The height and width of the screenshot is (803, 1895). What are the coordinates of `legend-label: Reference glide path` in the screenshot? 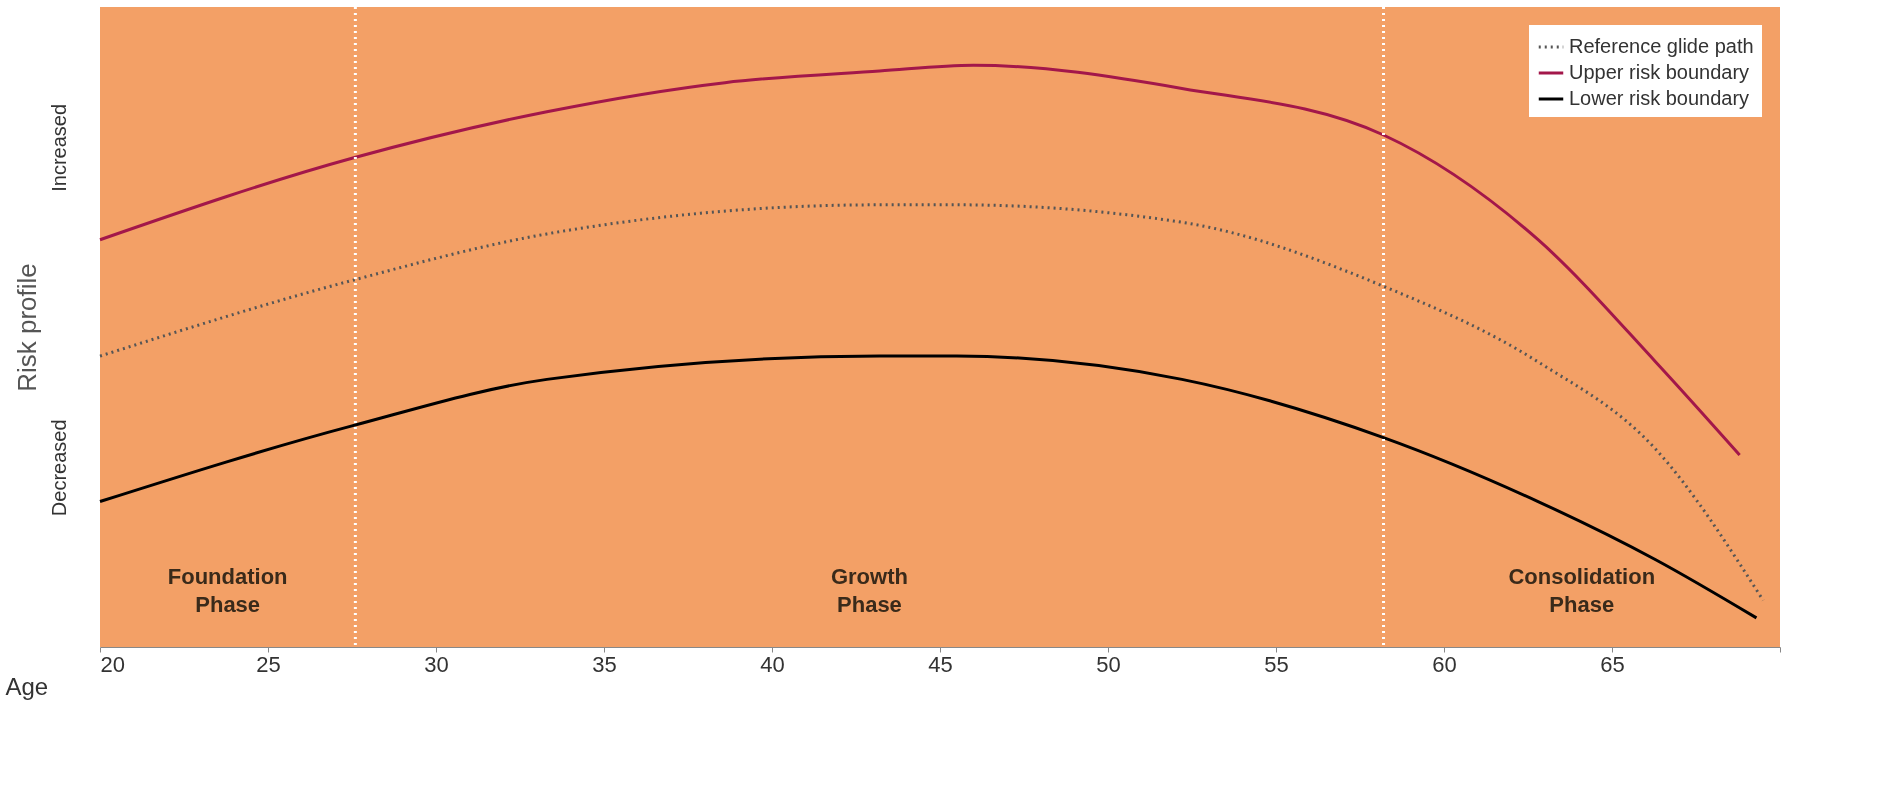 It's located at (1661, 46).